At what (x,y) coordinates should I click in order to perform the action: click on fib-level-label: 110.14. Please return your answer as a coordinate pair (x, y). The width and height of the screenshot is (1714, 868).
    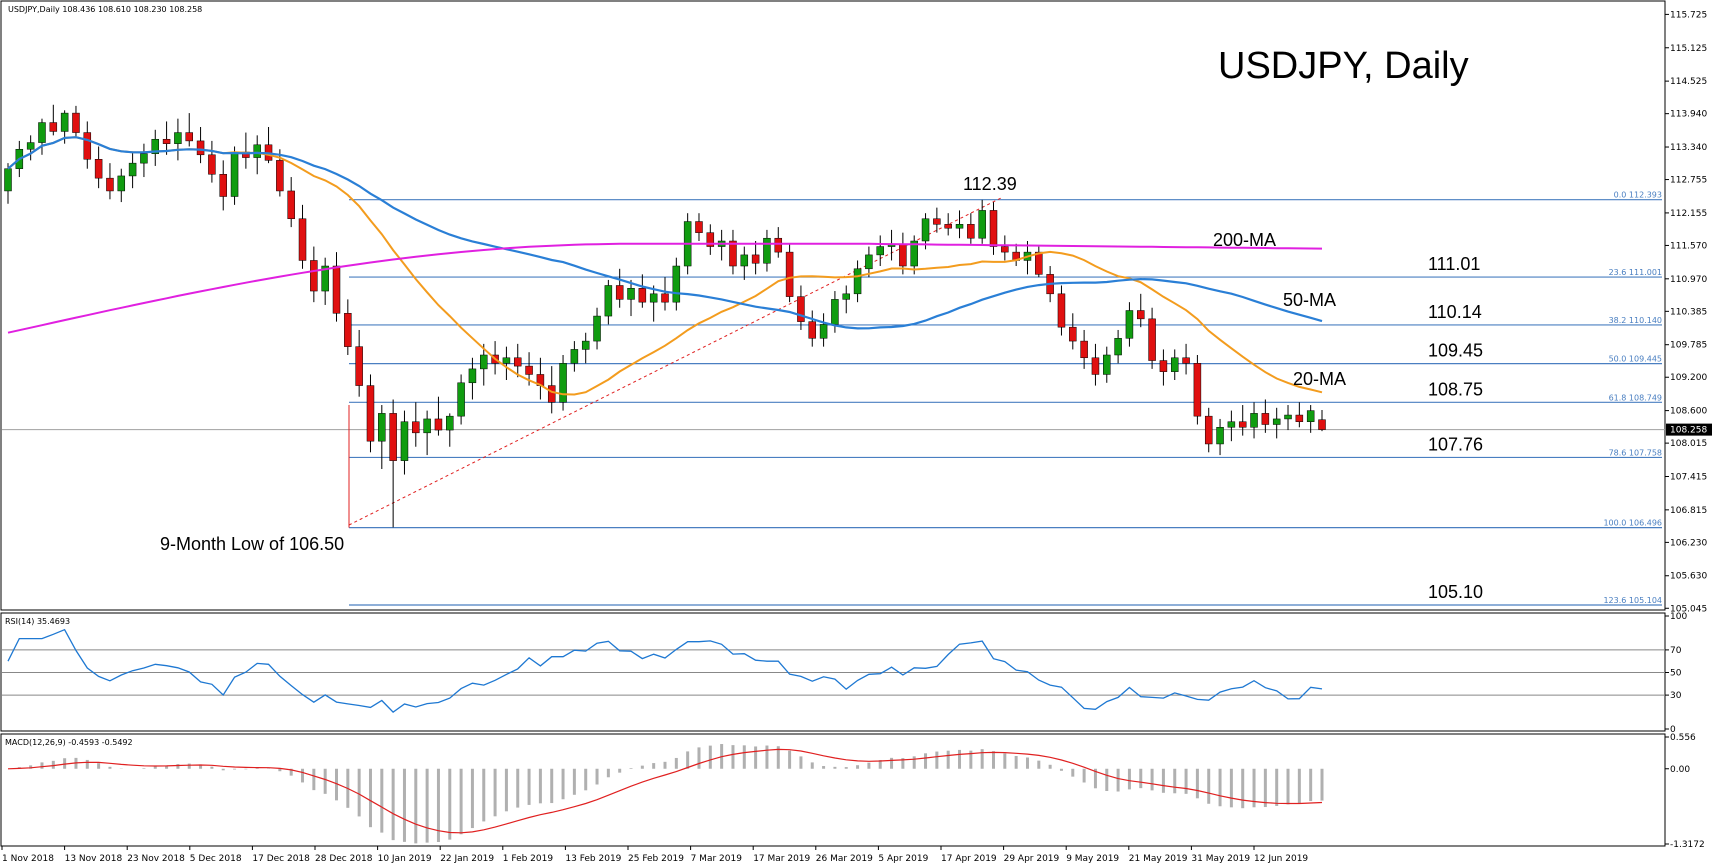
    Looking at the image, I should click on (1455, 312).